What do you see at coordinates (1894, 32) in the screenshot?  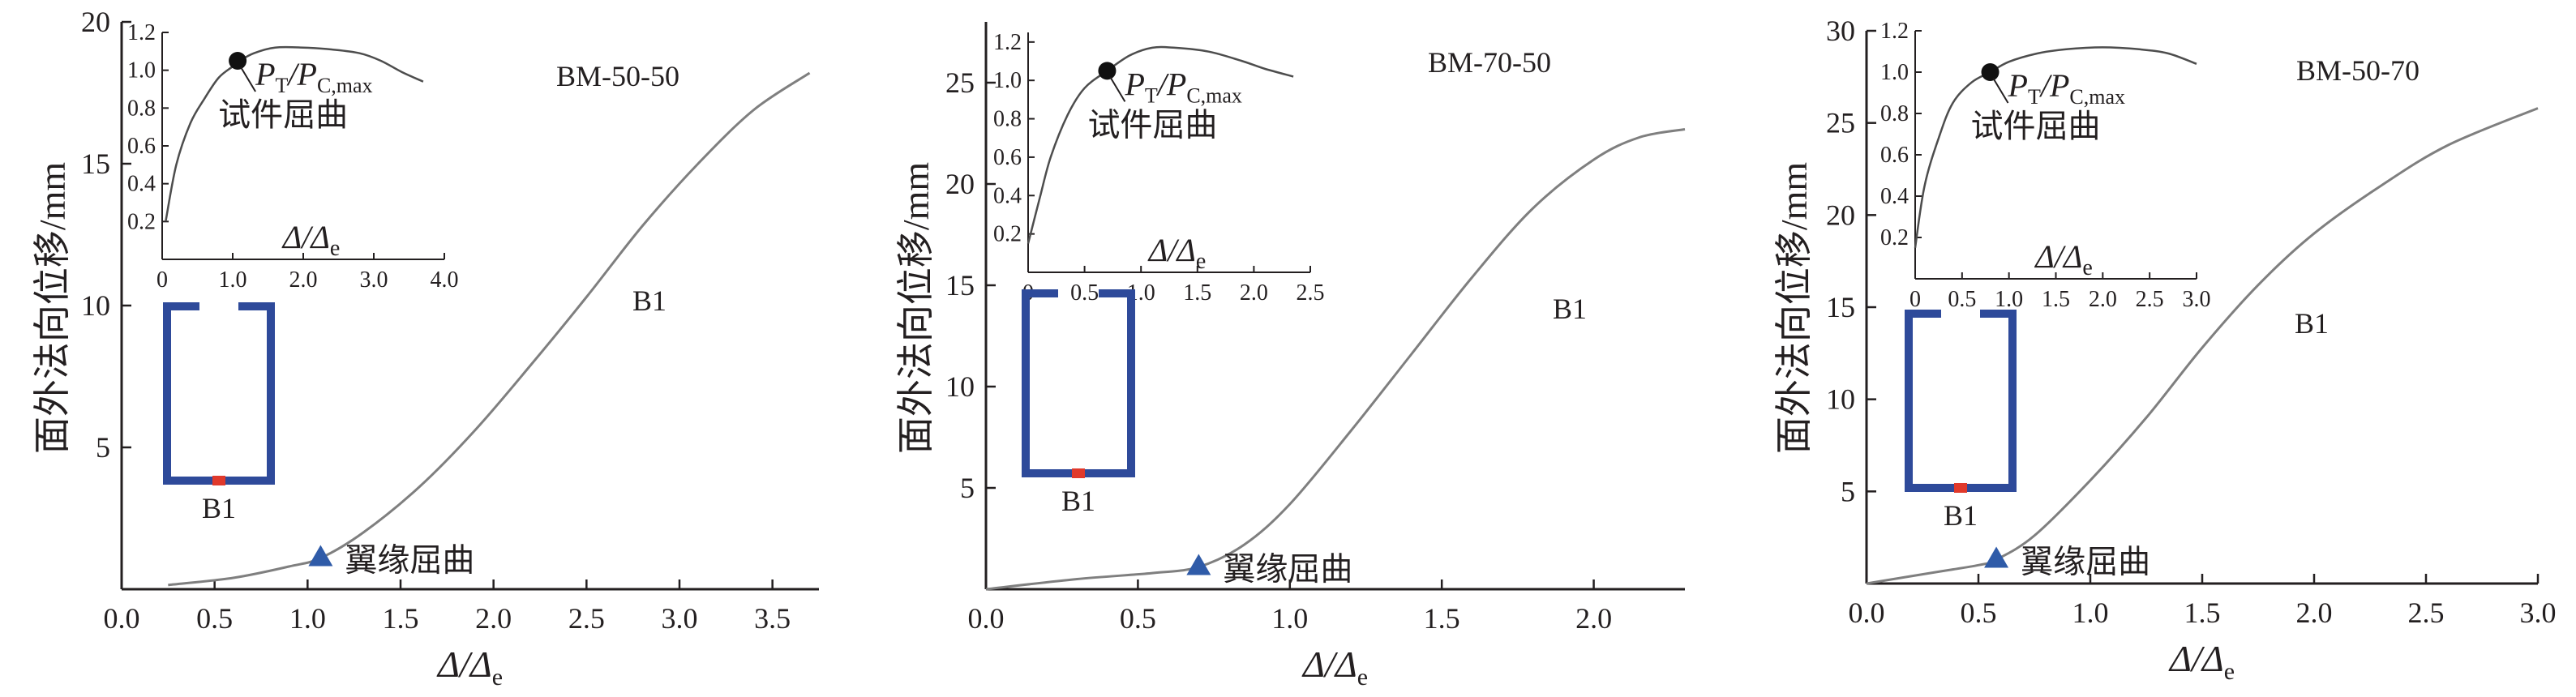 I see `inset-y-tick-label: 1.2` at bounding box center [1894, 32].